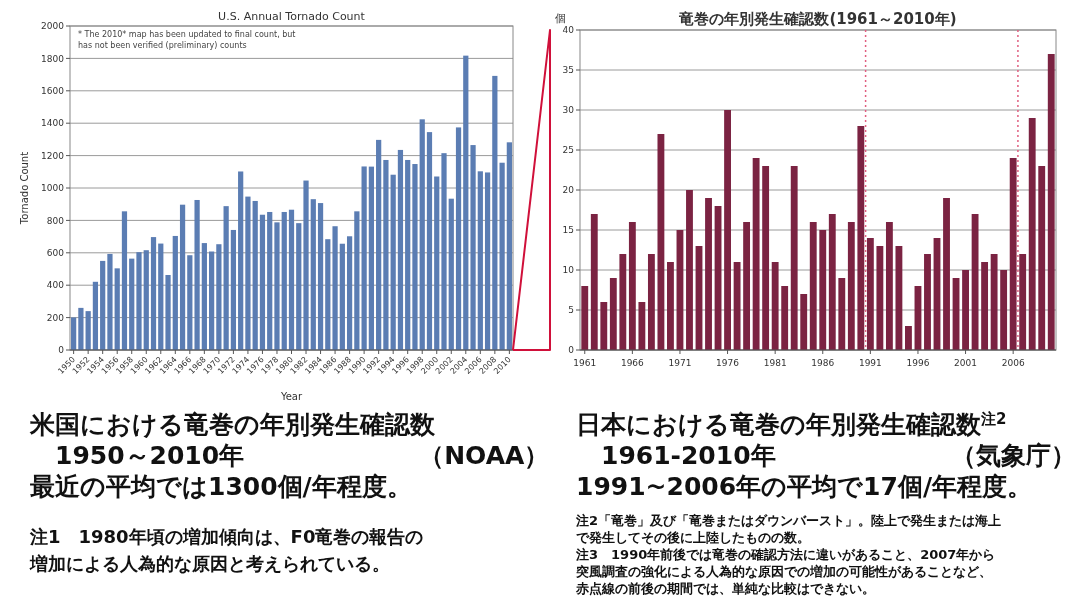 This screenshot has height=606, width=1076. What do you see at coordinates (568, 270) in the screenshot?
I see `y-tick-label: 10` at bounding box center [568, 270].